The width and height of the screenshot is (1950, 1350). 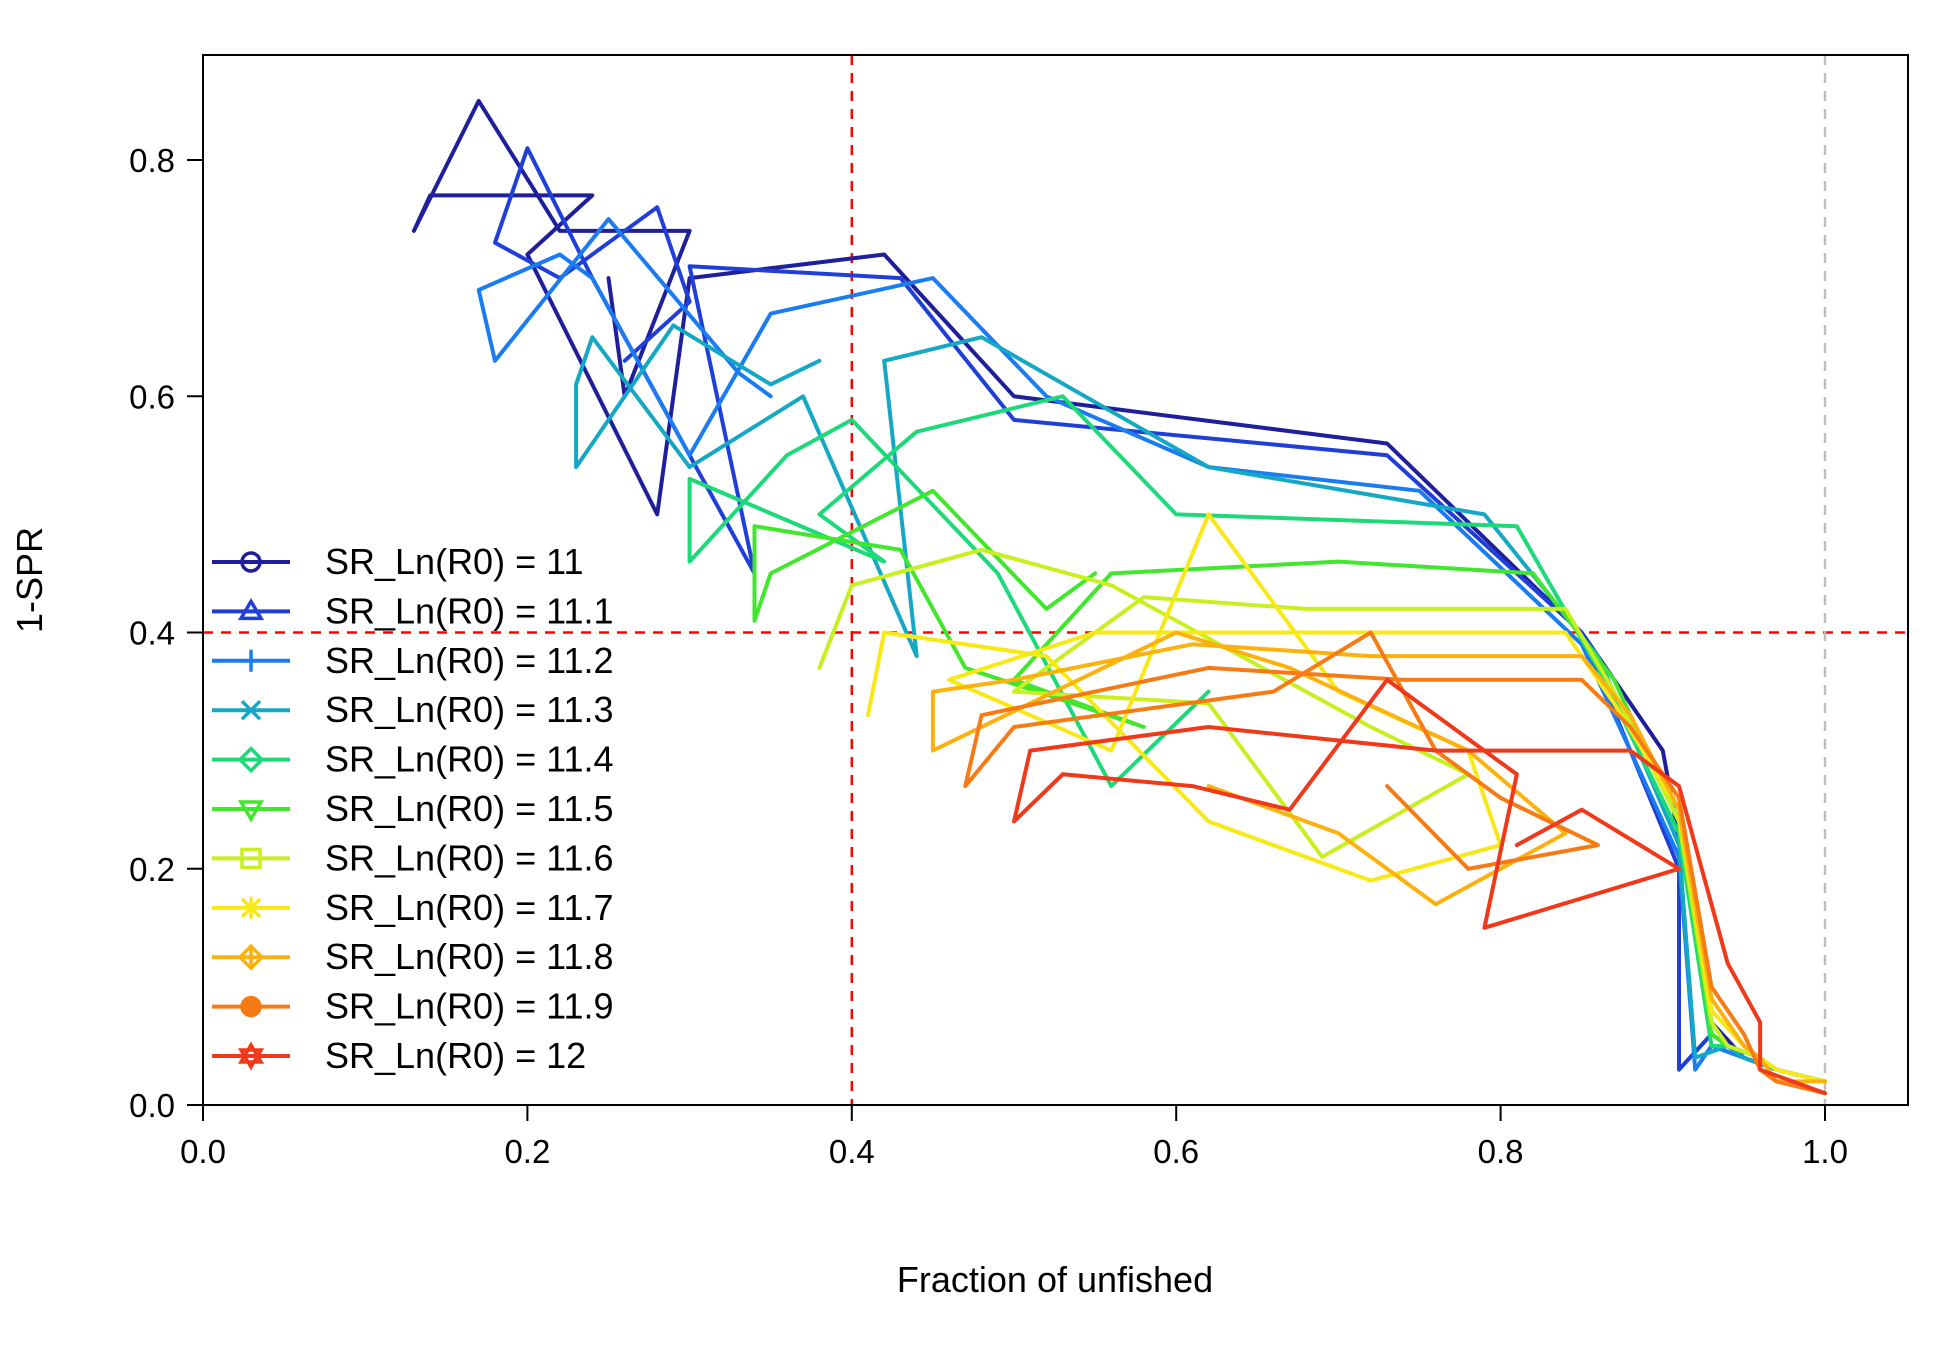 I want to click on x-axis: 0.0 0.2 0.4 0.6 0.8 1.0, so click(x=1014, y=1137).